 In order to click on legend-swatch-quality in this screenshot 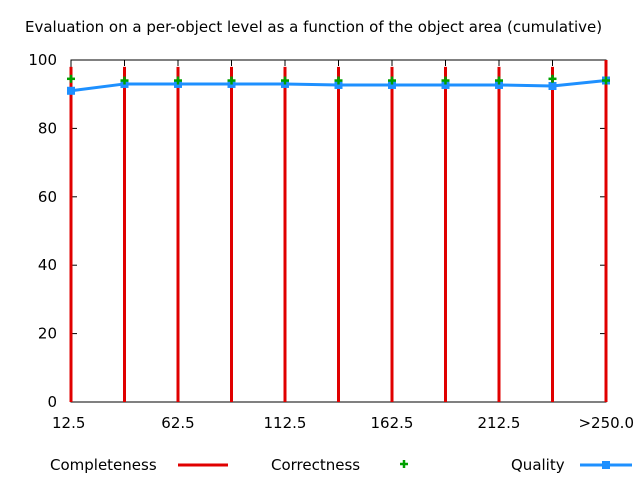, I will do `click(606, 465)`.